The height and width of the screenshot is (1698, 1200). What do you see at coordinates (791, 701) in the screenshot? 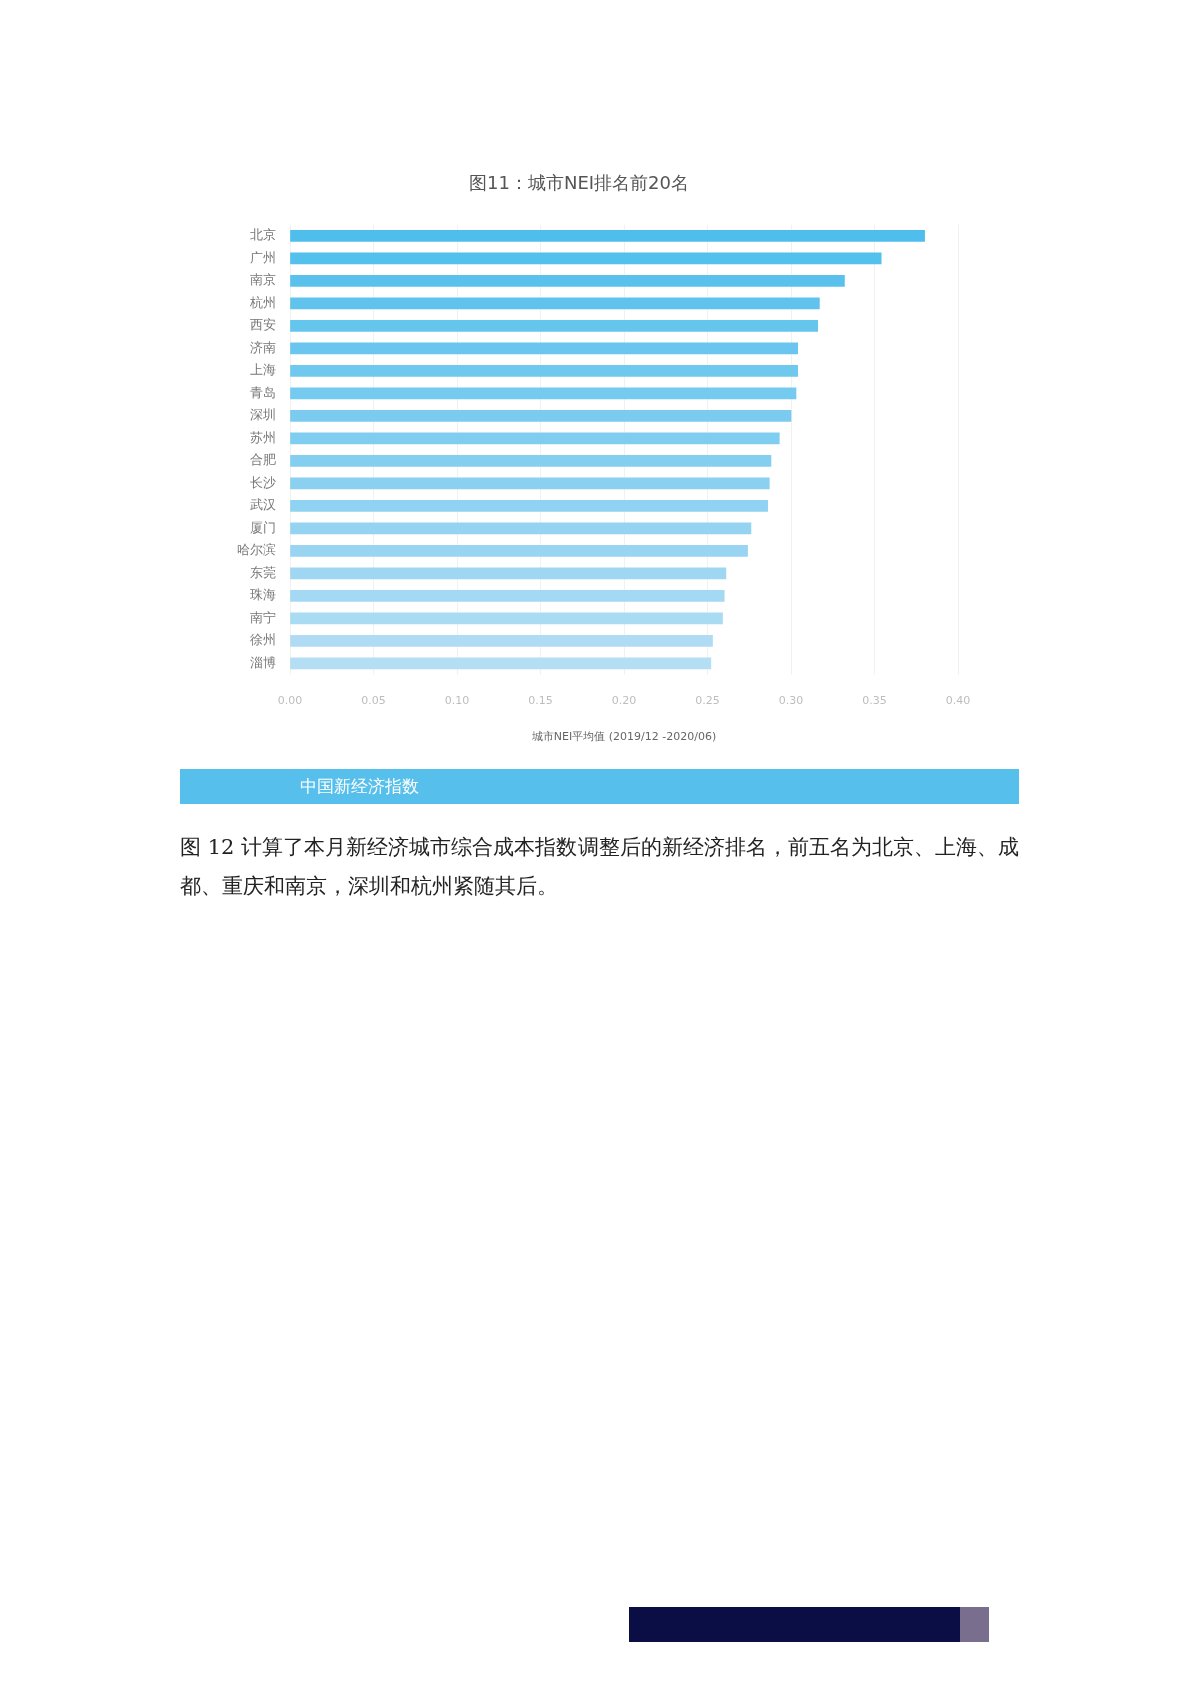
I see `x-tick-label: 0.30` at bounding box center [791, 701].